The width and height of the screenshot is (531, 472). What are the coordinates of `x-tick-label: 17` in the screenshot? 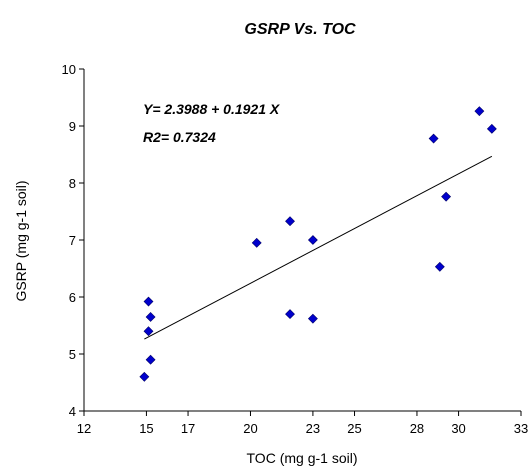 It's located at (188, 428).